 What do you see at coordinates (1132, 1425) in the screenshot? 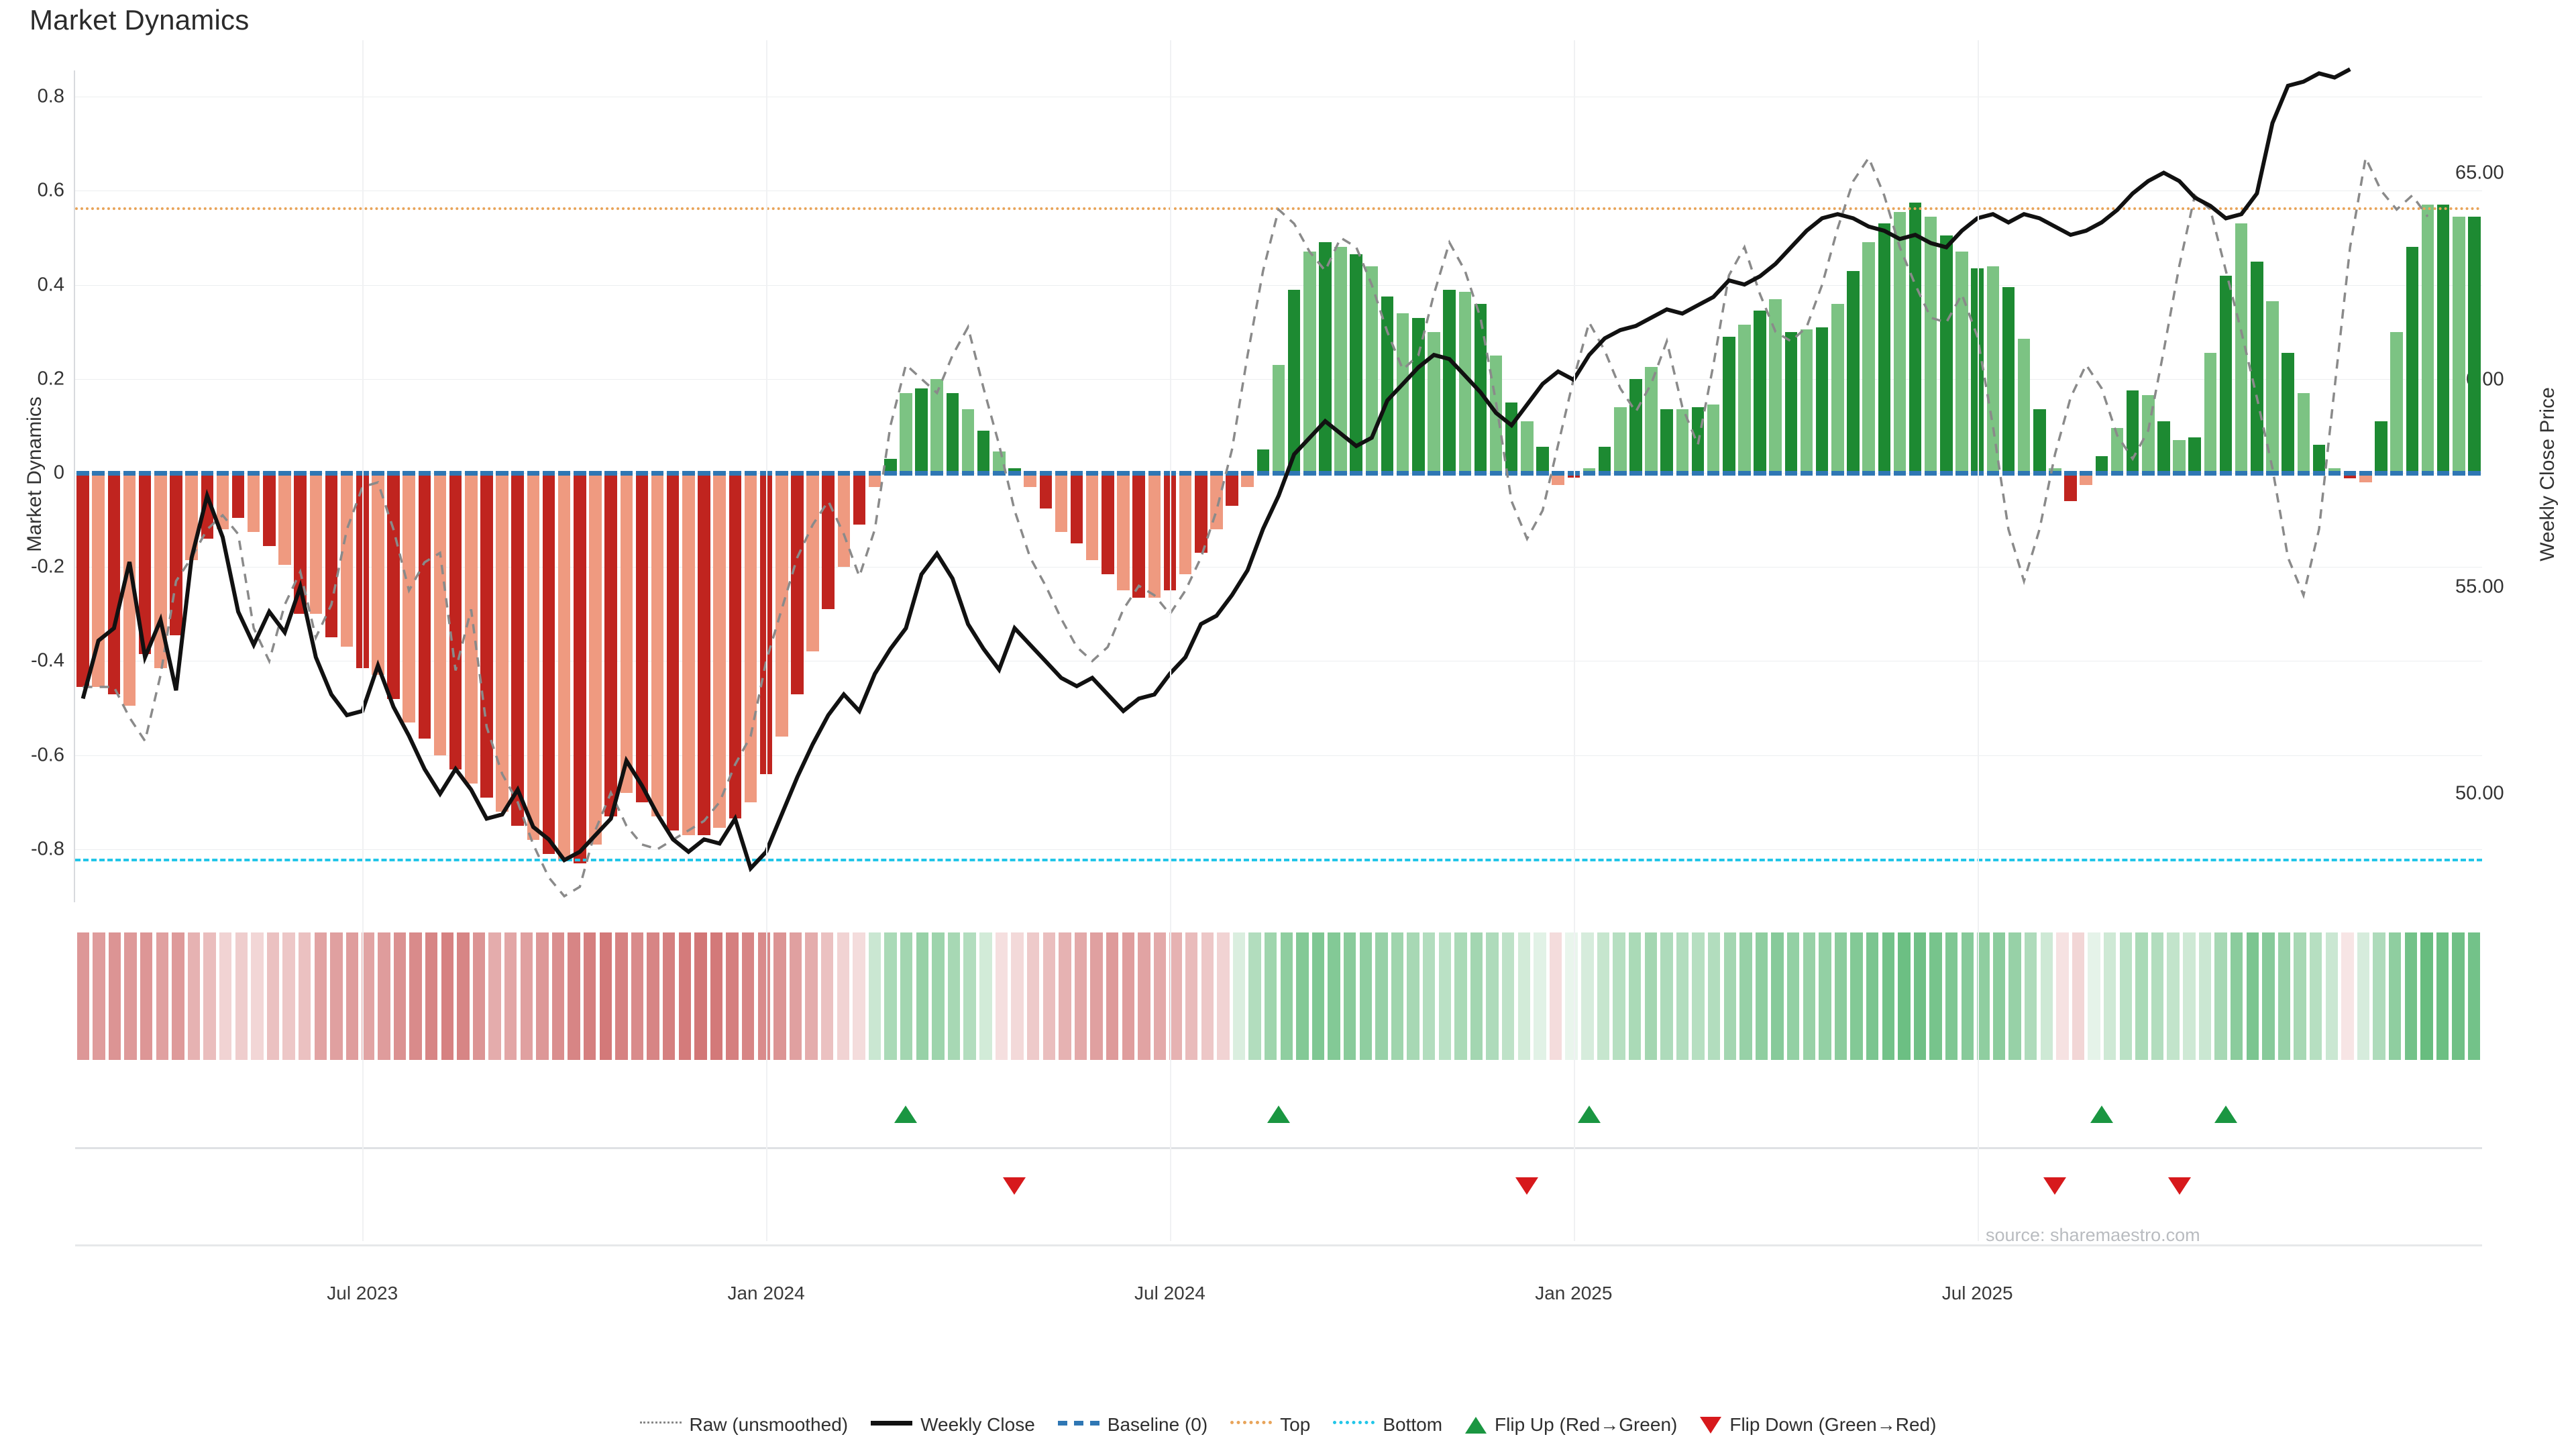
I see `legend-item: Baseline (0)` at bounding box center [1132, 1425].